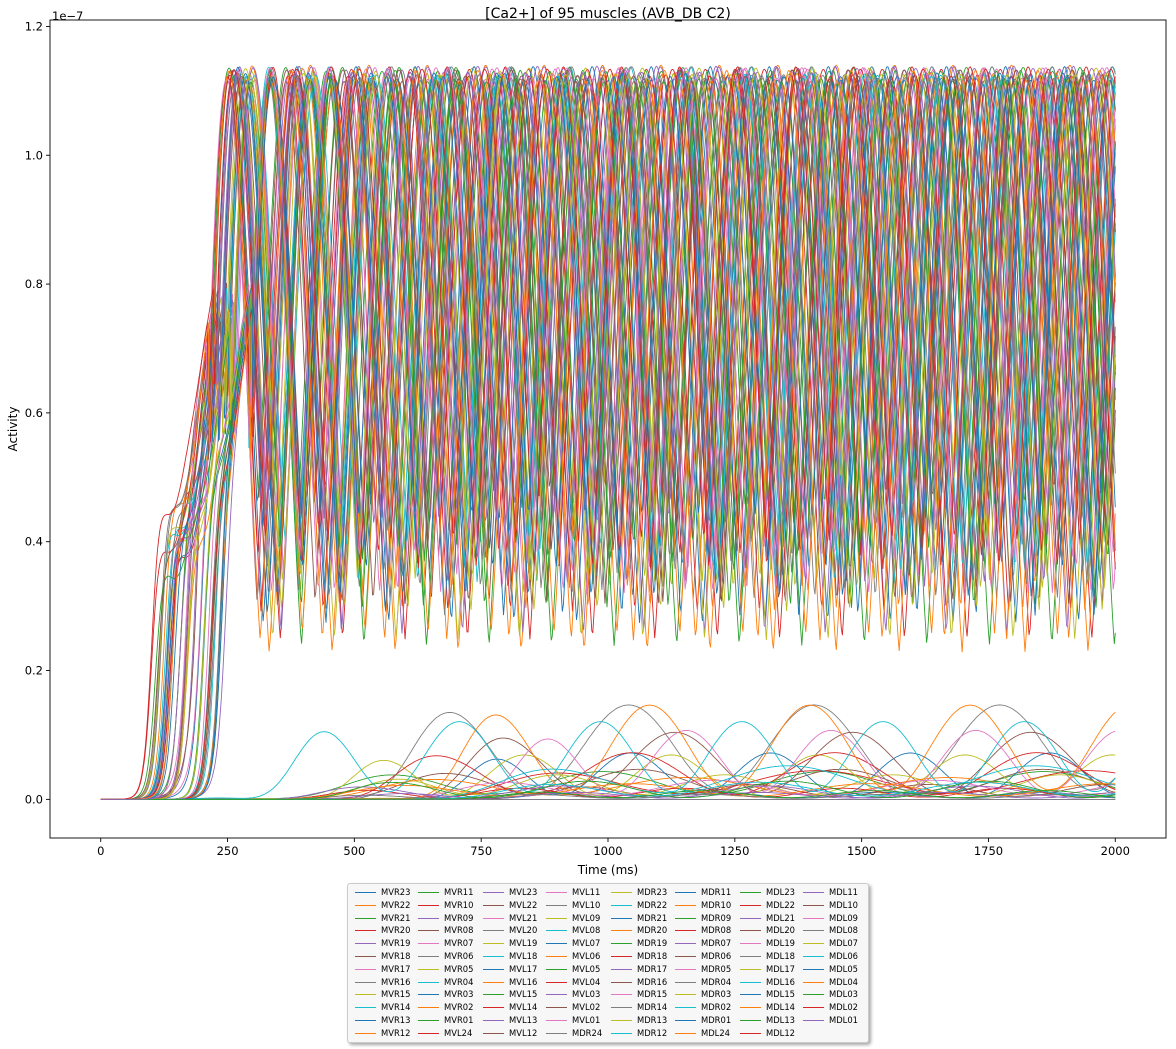  I want to click on legend-entry: MDL05, so click(830, 969).